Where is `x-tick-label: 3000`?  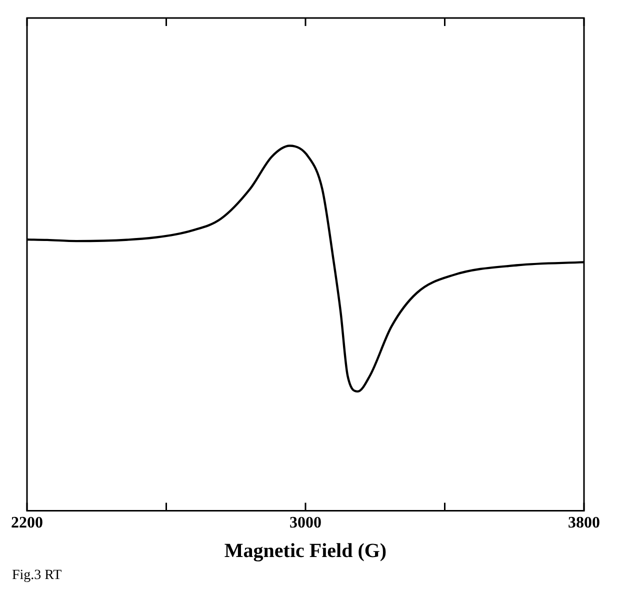
x-tick-label: 3000 is located at coordinates (306, 523).